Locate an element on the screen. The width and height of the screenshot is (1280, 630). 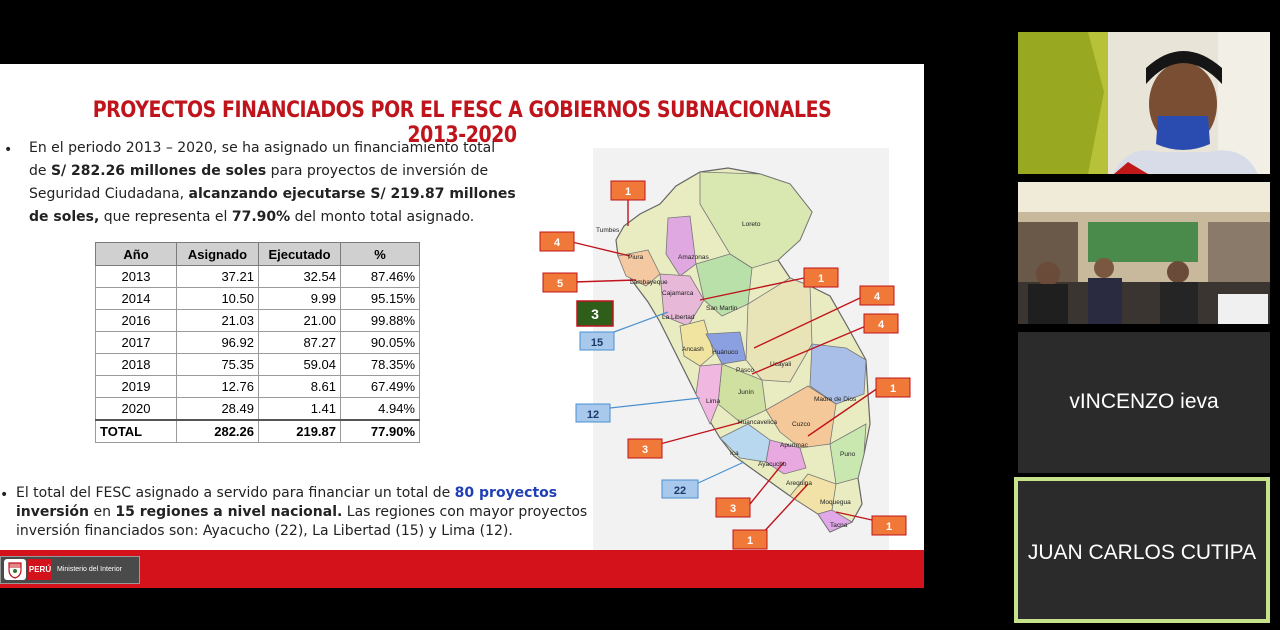
region-name: Tumbes is located at coordinates (608, 230).